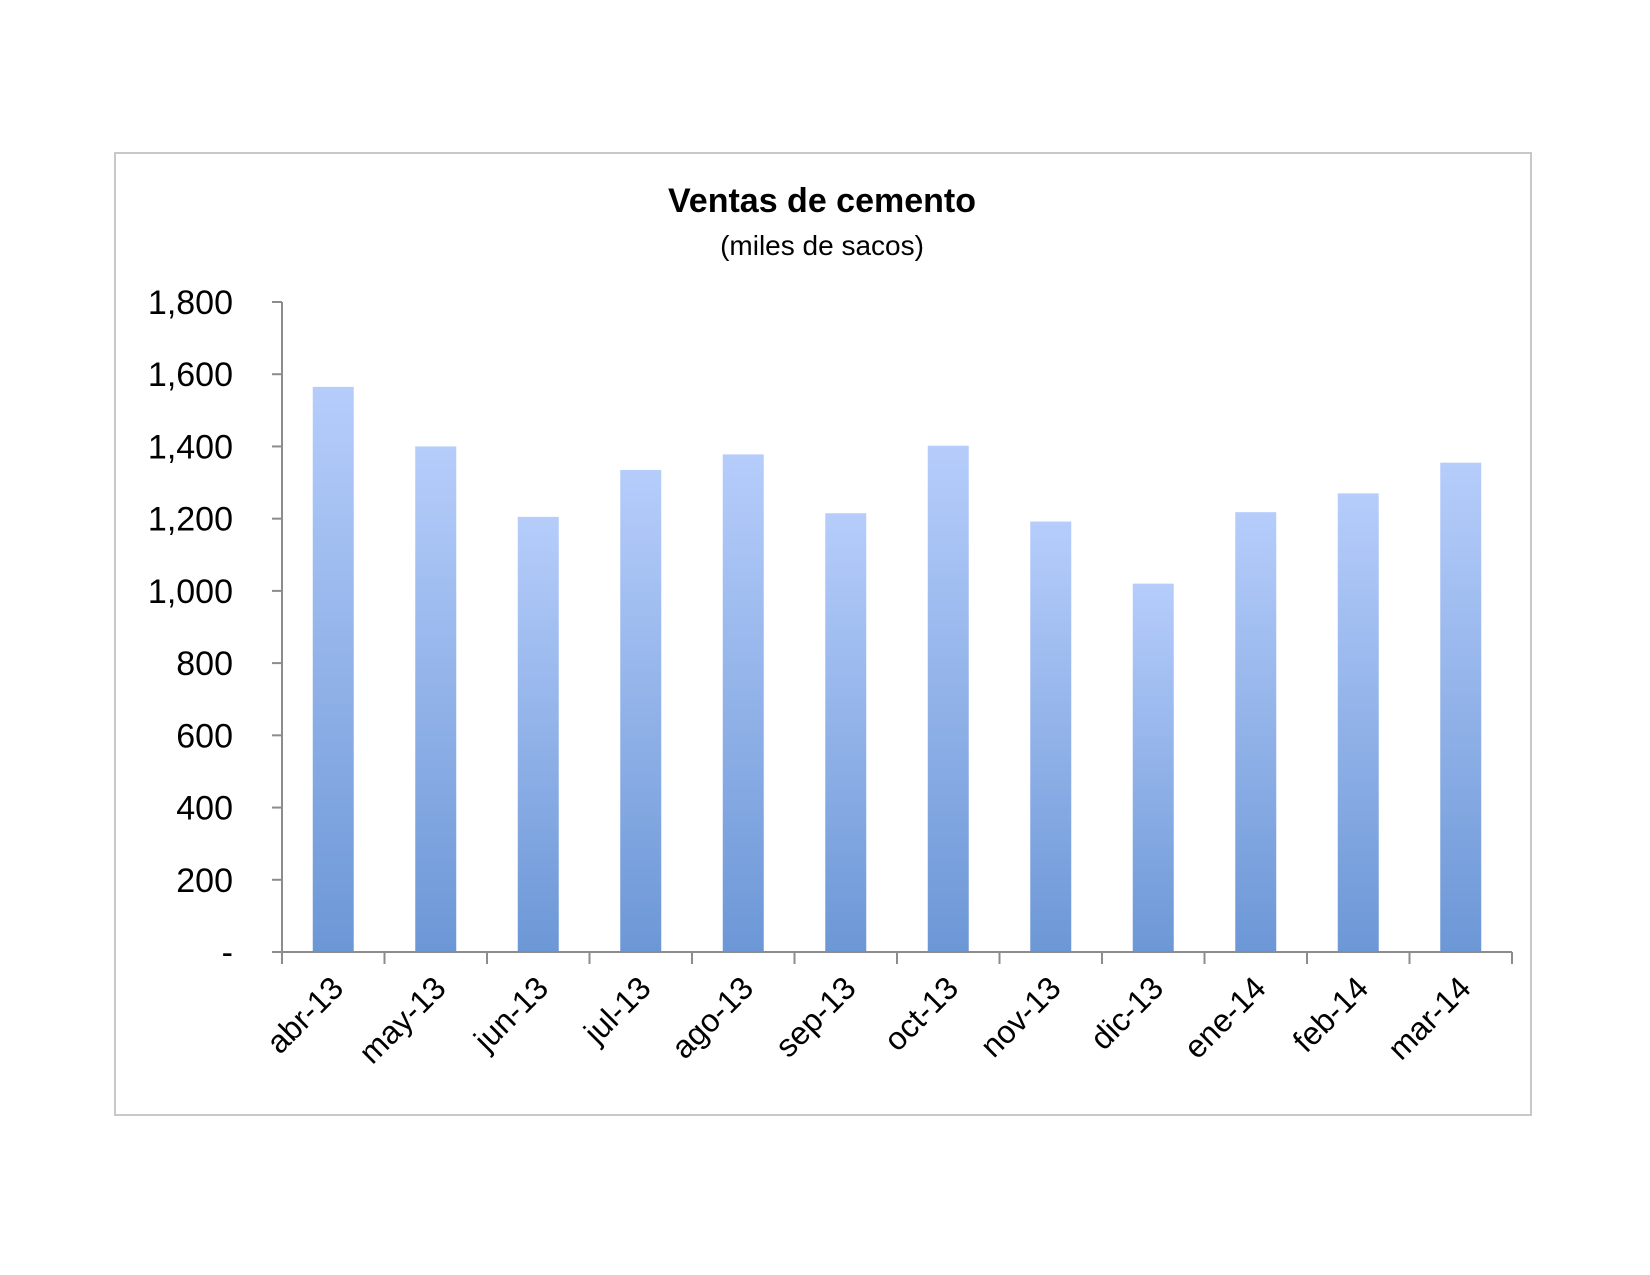 This screenshot has height=1275, width=1650. What do you see at coordinates (190, 520) in the screenshot?
I see `y-tick-label: 1,200` at bounding box center [190, 520].